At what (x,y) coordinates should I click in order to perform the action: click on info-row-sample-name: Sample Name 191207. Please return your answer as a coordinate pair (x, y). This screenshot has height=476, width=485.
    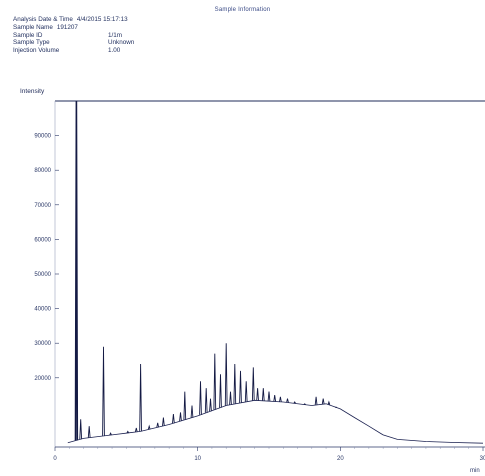
    Looking at the image, I should click on (73, 28).